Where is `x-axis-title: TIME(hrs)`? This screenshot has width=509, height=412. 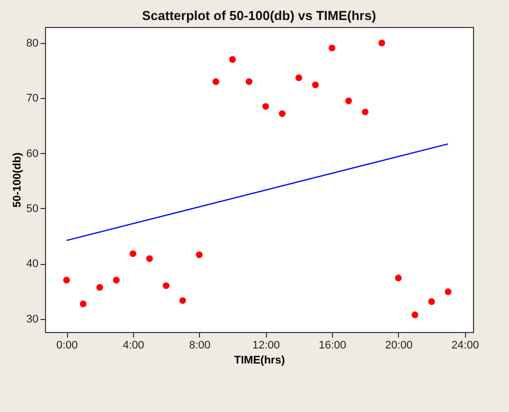
x-axis-title: TIME(hrs) is located at coordinates (260, 360).